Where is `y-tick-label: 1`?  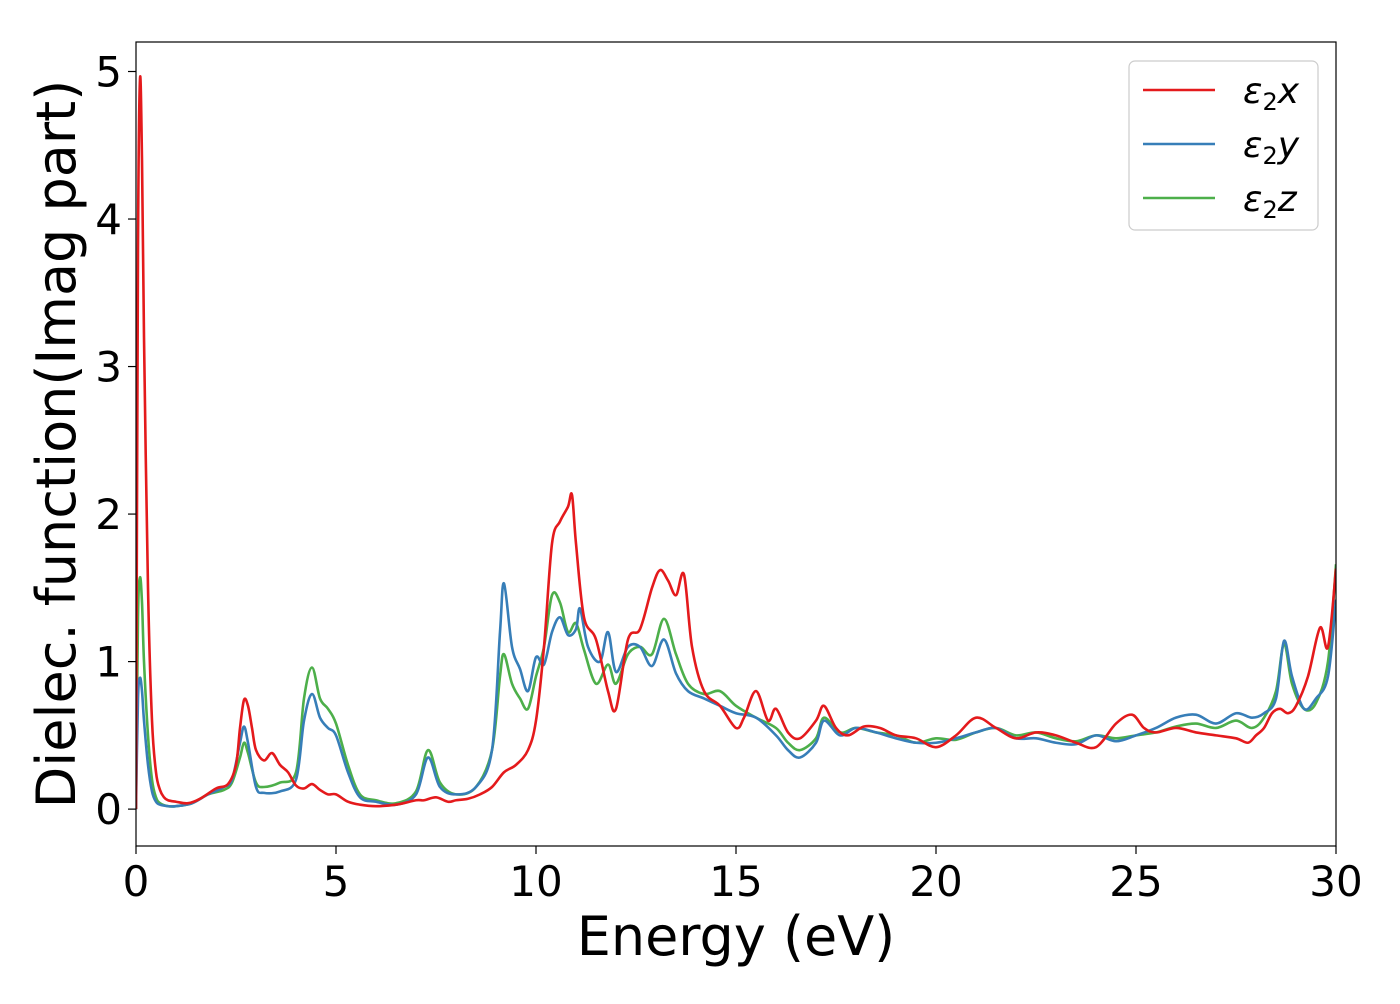
y-tick-label: 1 is located at coordinates (108, 662).